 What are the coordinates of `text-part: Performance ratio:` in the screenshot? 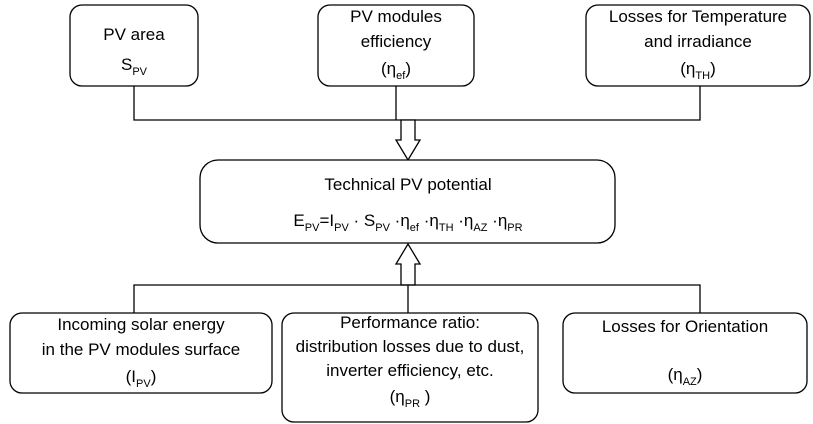 It's located at (410, 322).